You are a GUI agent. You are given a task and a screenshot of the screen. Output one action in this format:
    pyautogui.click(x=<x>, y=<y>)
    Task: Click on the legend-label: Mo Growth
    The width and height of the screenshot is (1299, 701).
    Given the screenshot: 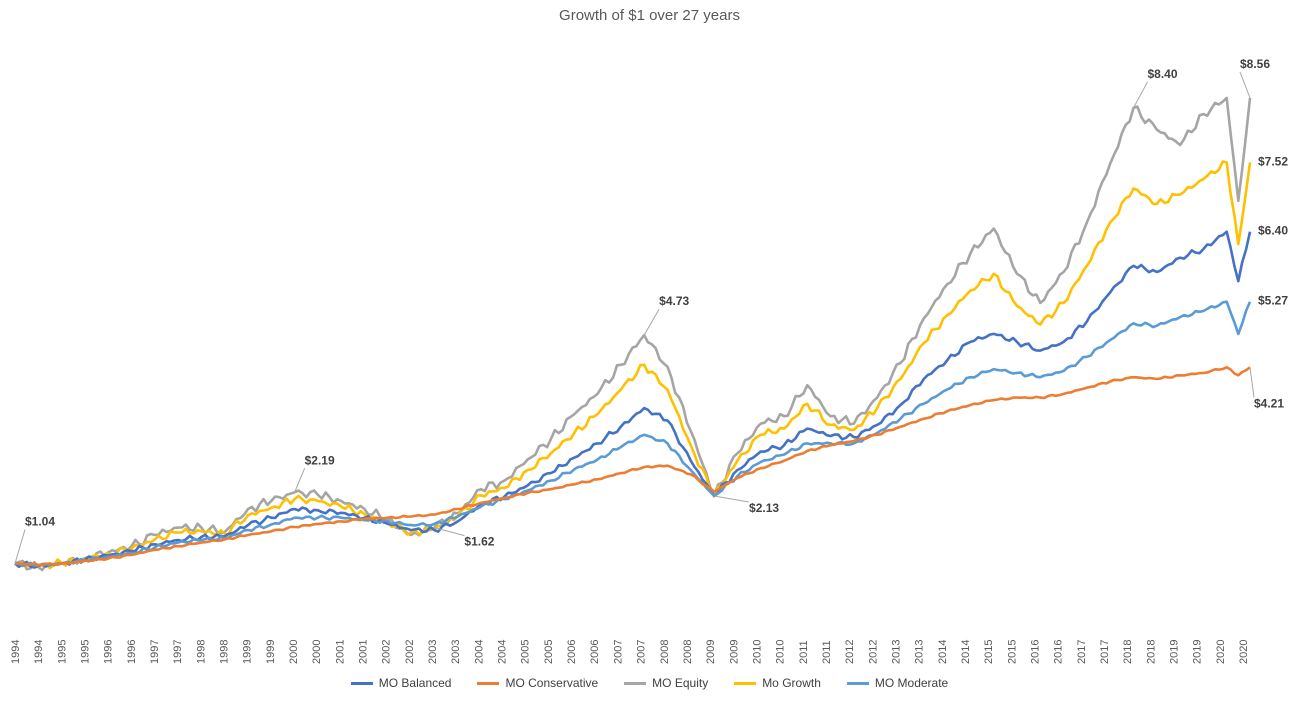 What is the action you would take?
    pyautogui.click(x=791, y=683)
    